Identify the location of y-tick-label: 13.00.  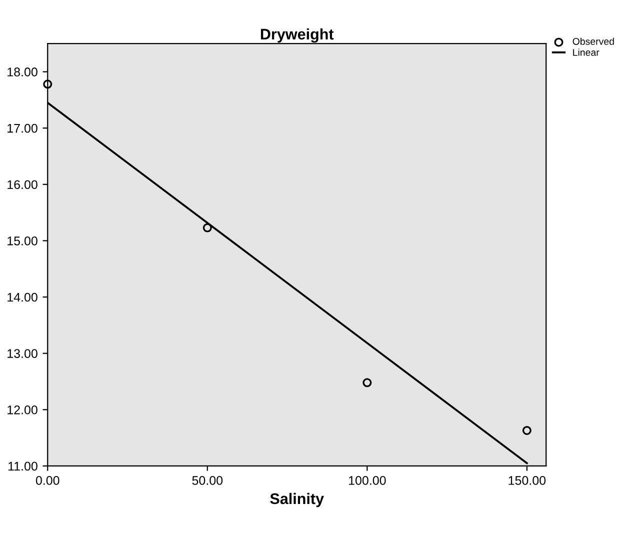
(23, 353).